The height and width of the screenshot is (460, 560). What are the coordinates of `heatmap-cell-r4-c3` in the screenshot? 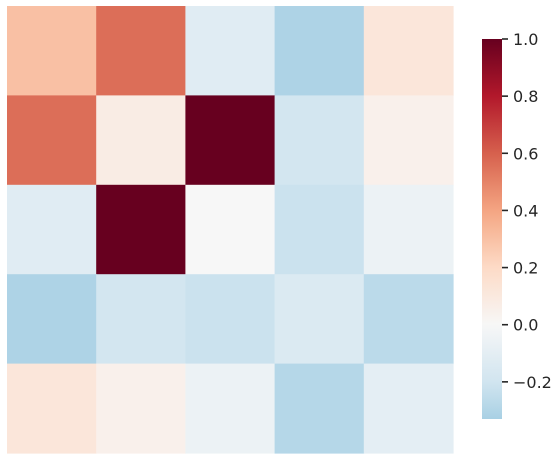 It's located at (320, 409).